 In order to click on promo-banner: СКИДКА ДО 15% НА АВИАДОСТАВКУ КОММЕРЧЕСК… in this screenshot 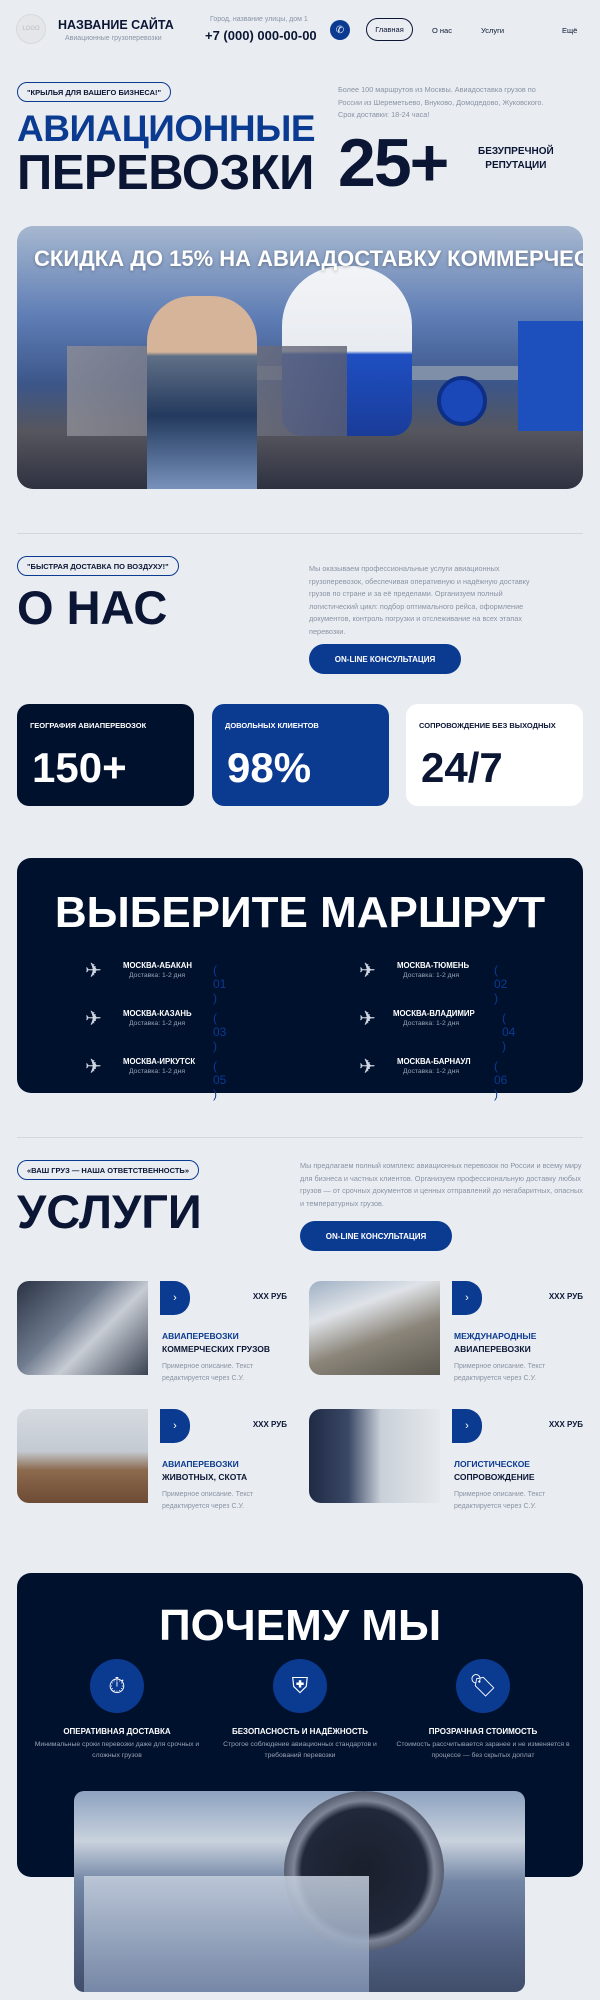, I will do `click(300, 357)`.